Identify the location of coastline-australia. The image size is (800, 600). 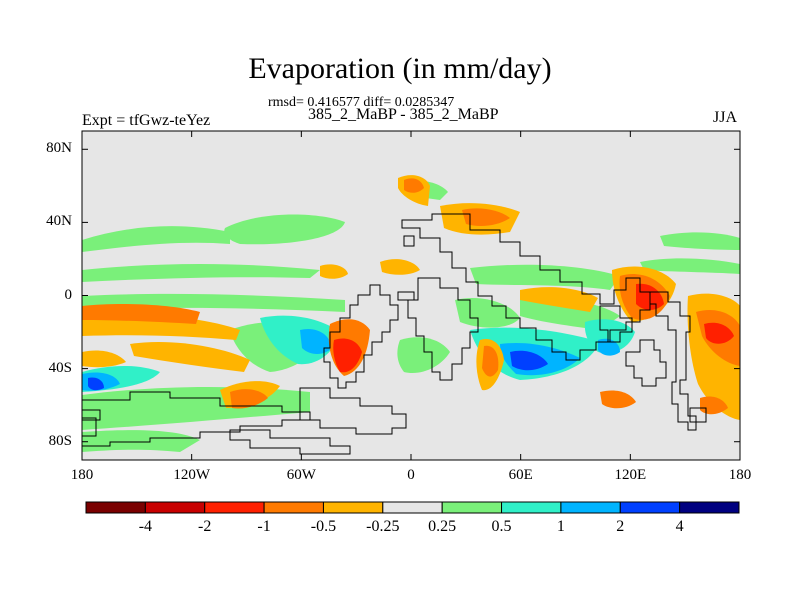
(646, 363).